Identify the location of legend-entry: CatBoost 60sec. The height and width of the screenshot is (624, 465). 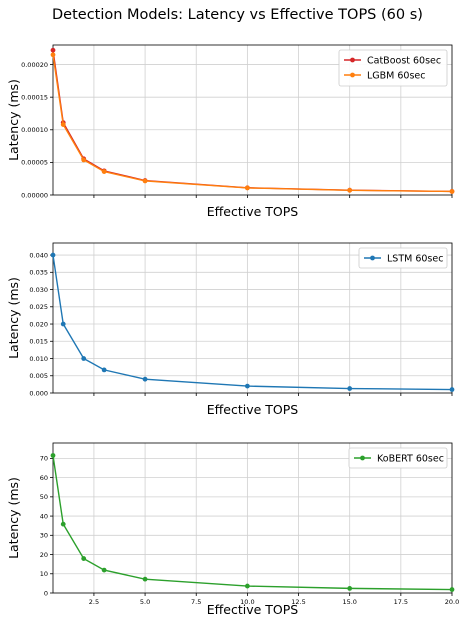
(404, 61).